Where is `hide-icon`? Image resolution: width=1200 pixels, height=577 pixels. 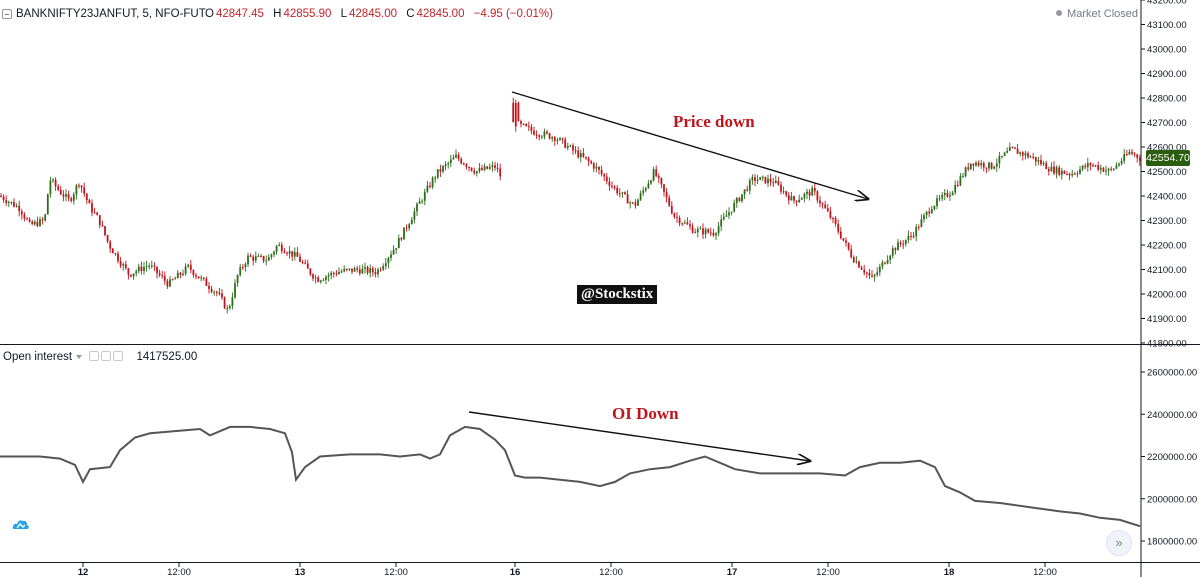
hide-icon is located at coordinates (106, 356).